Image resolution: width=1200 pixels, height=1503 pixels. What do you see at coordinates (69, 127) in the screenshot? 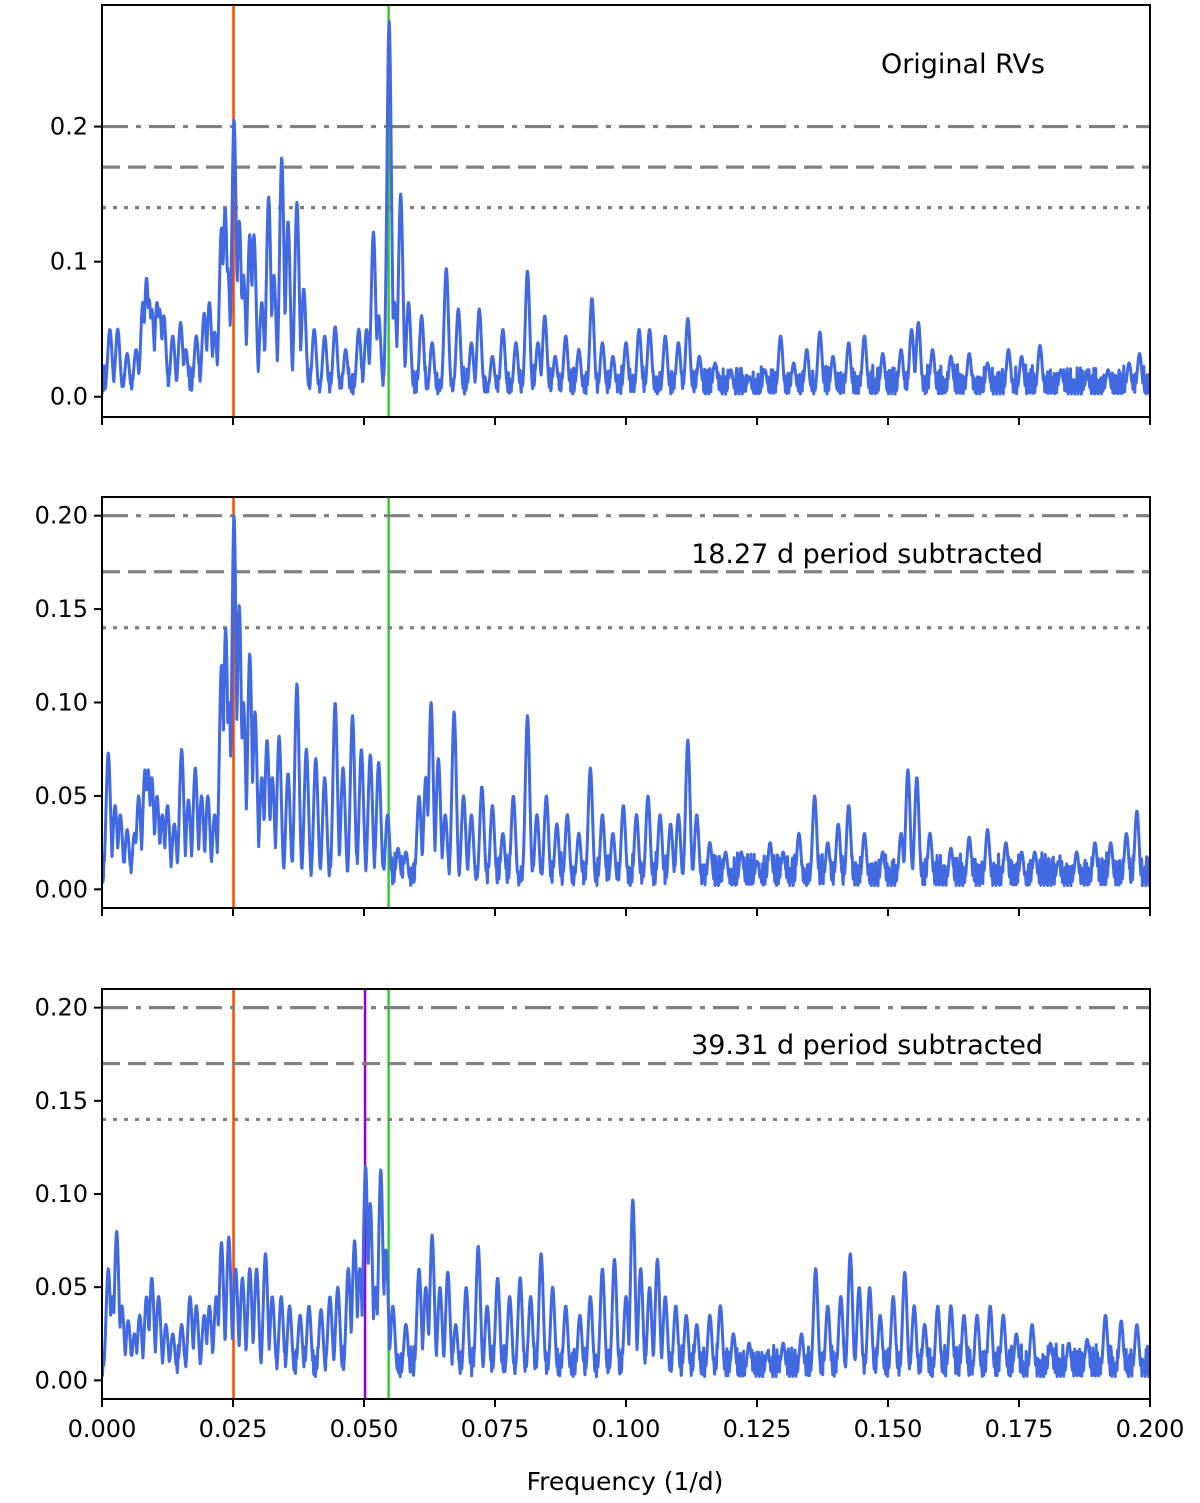
I see `y-tick-label: 0.2` at bounding box center [69, 127].